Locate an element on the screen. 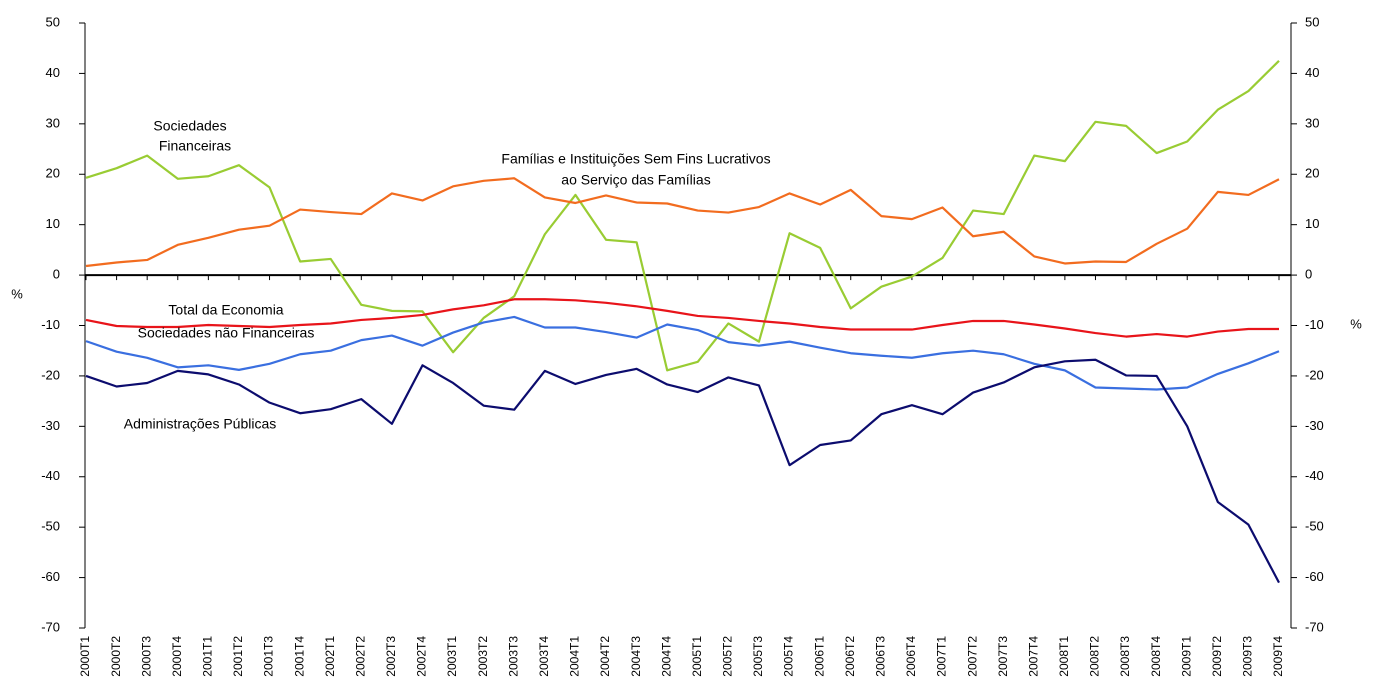  y2-tick-label: 10 is located at coordinates (1312, 223).